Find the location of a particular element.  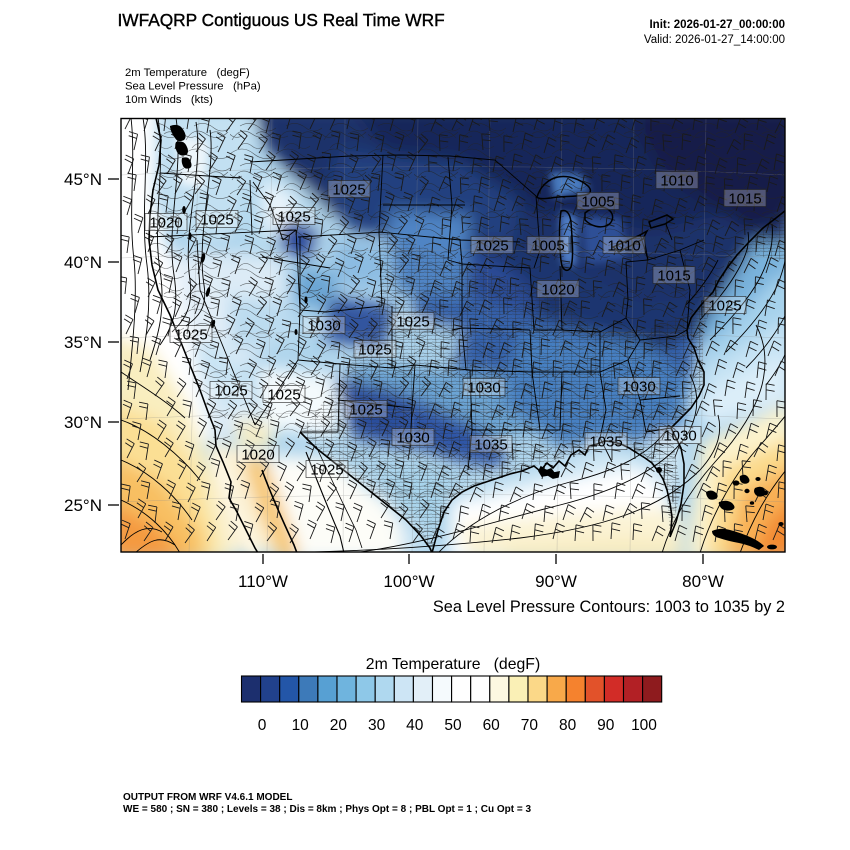

svg-text: 45°N is located at coordinates (83, 179).